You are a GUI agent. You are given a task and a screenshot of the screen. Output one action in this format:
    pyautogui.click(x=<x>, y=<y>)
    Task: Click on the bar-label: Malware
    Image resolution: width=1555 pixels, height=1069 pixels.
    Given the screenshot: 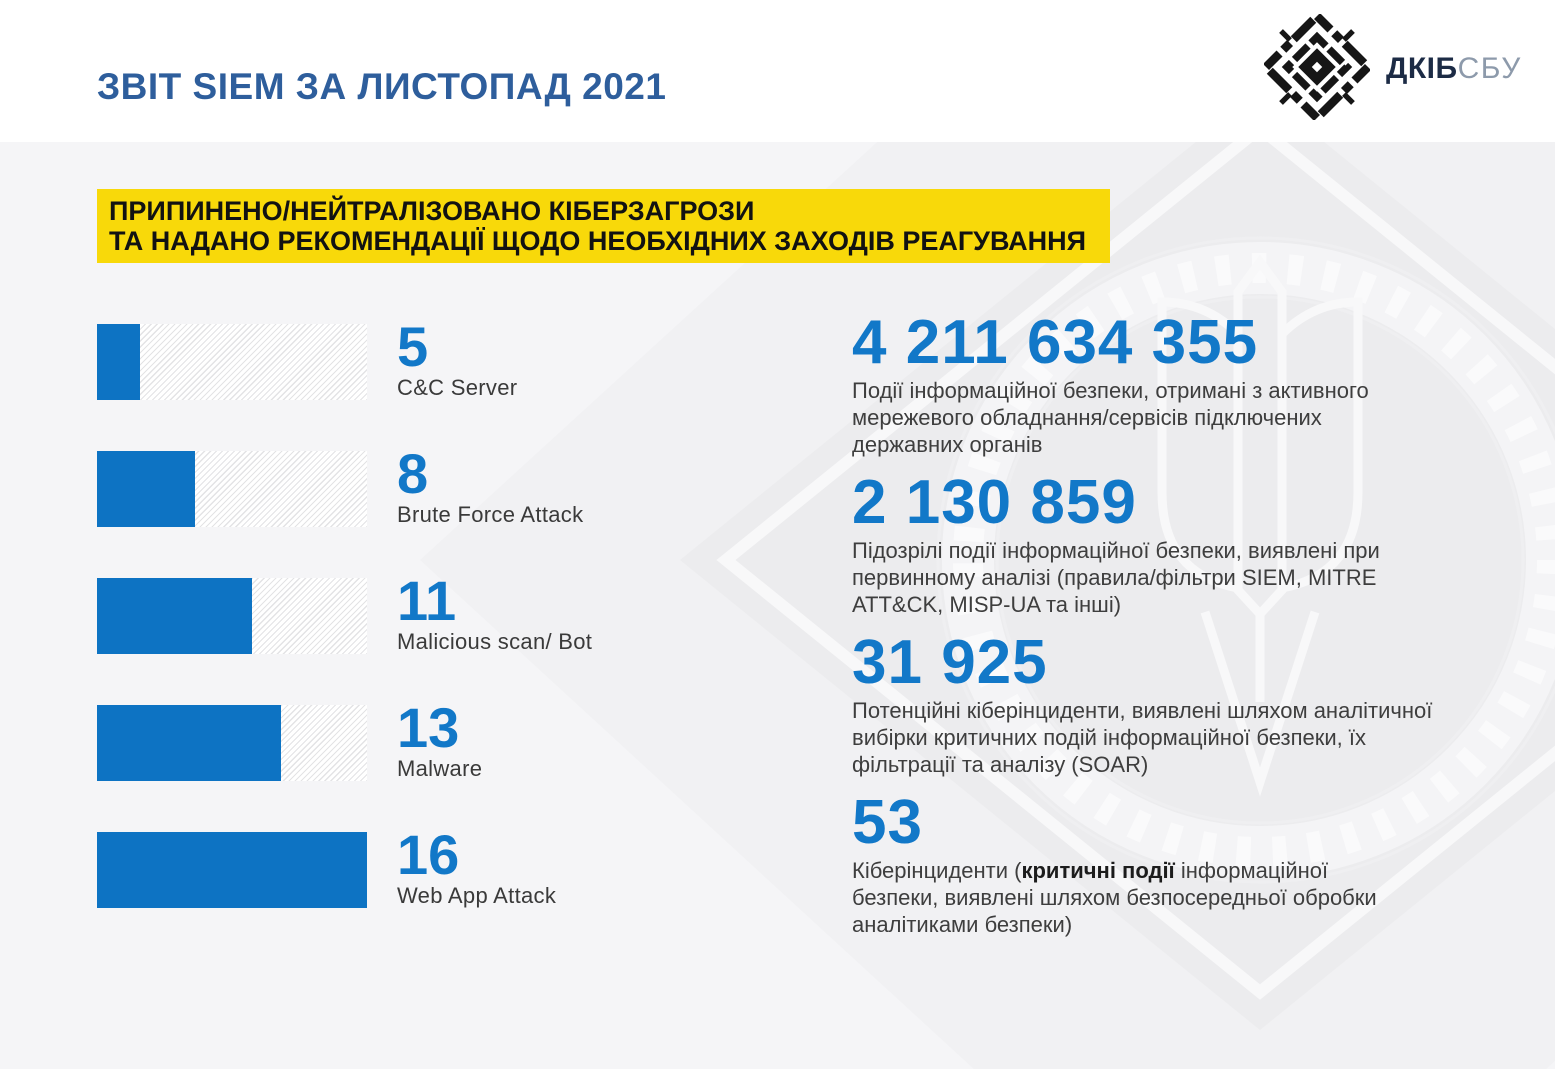 What is the action you would take?
    pyautogui.click(x=440, y=768)
    